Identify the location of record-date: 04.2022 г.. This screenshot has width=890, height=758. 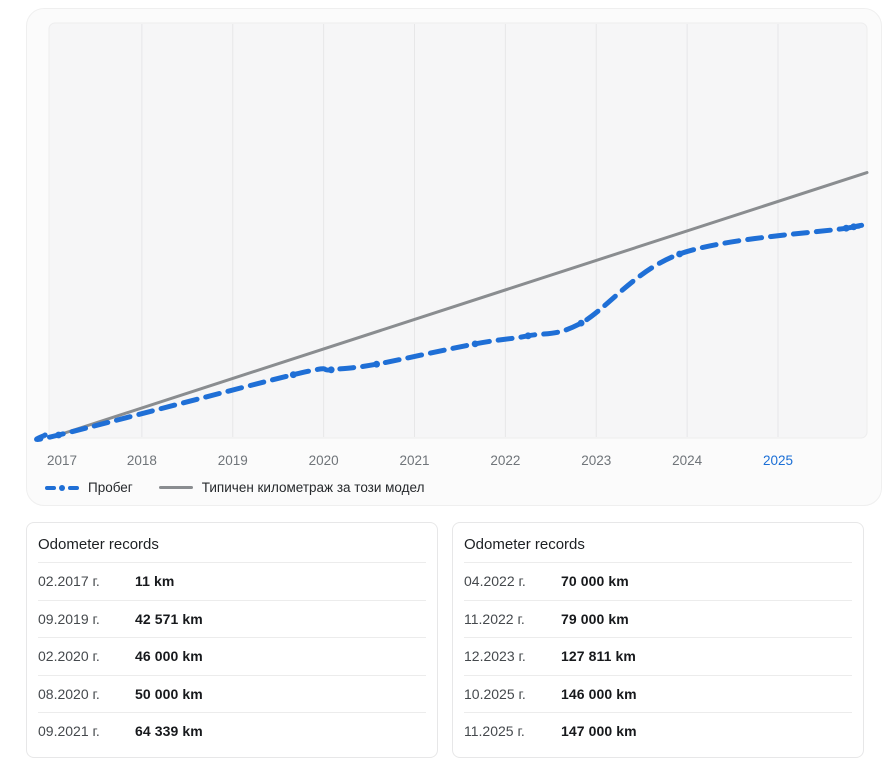
(495, 581).